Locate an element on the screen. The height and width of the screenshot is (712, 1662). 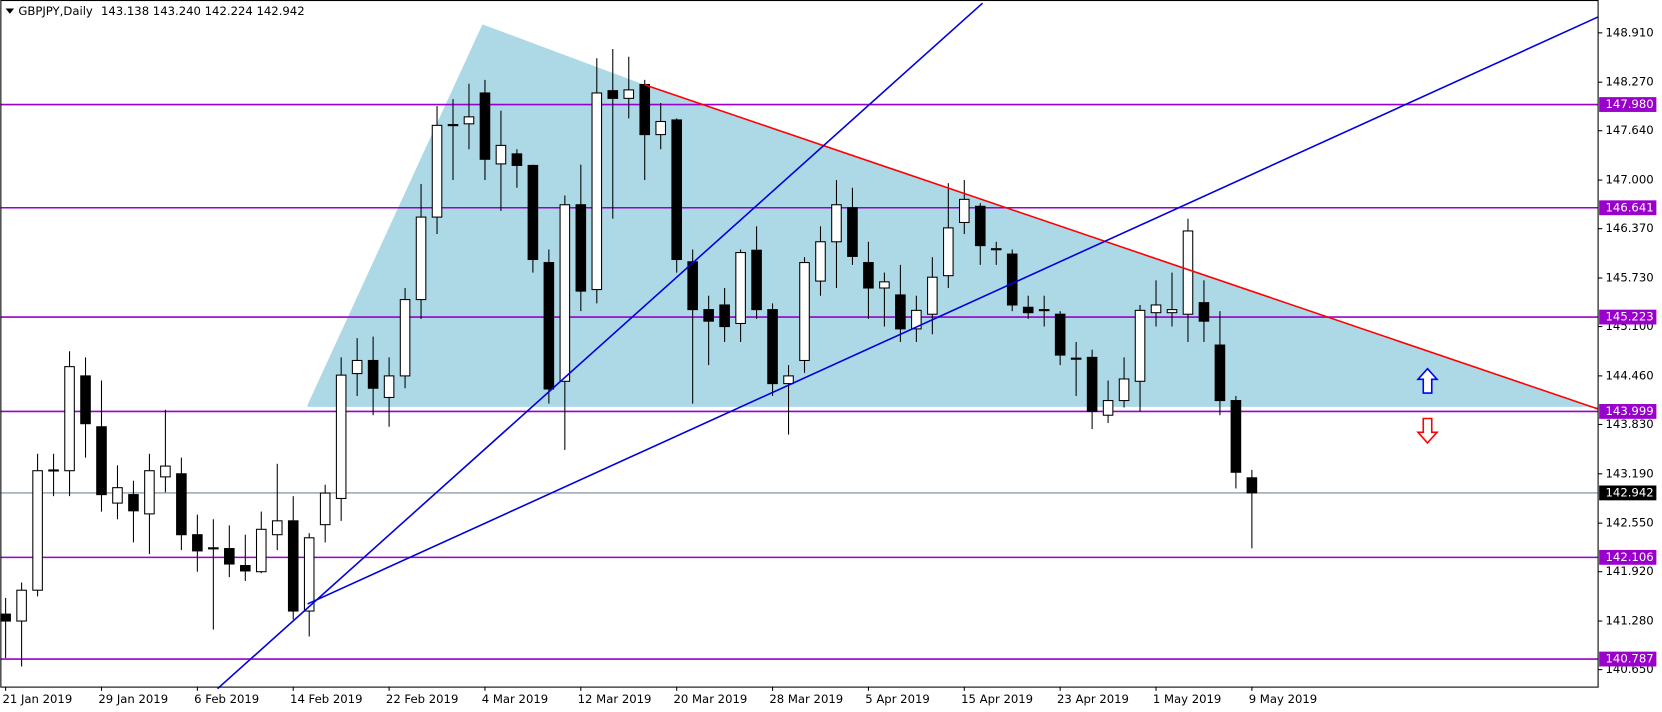
level-label: 143.999 is located at coordinates (1630, 411).